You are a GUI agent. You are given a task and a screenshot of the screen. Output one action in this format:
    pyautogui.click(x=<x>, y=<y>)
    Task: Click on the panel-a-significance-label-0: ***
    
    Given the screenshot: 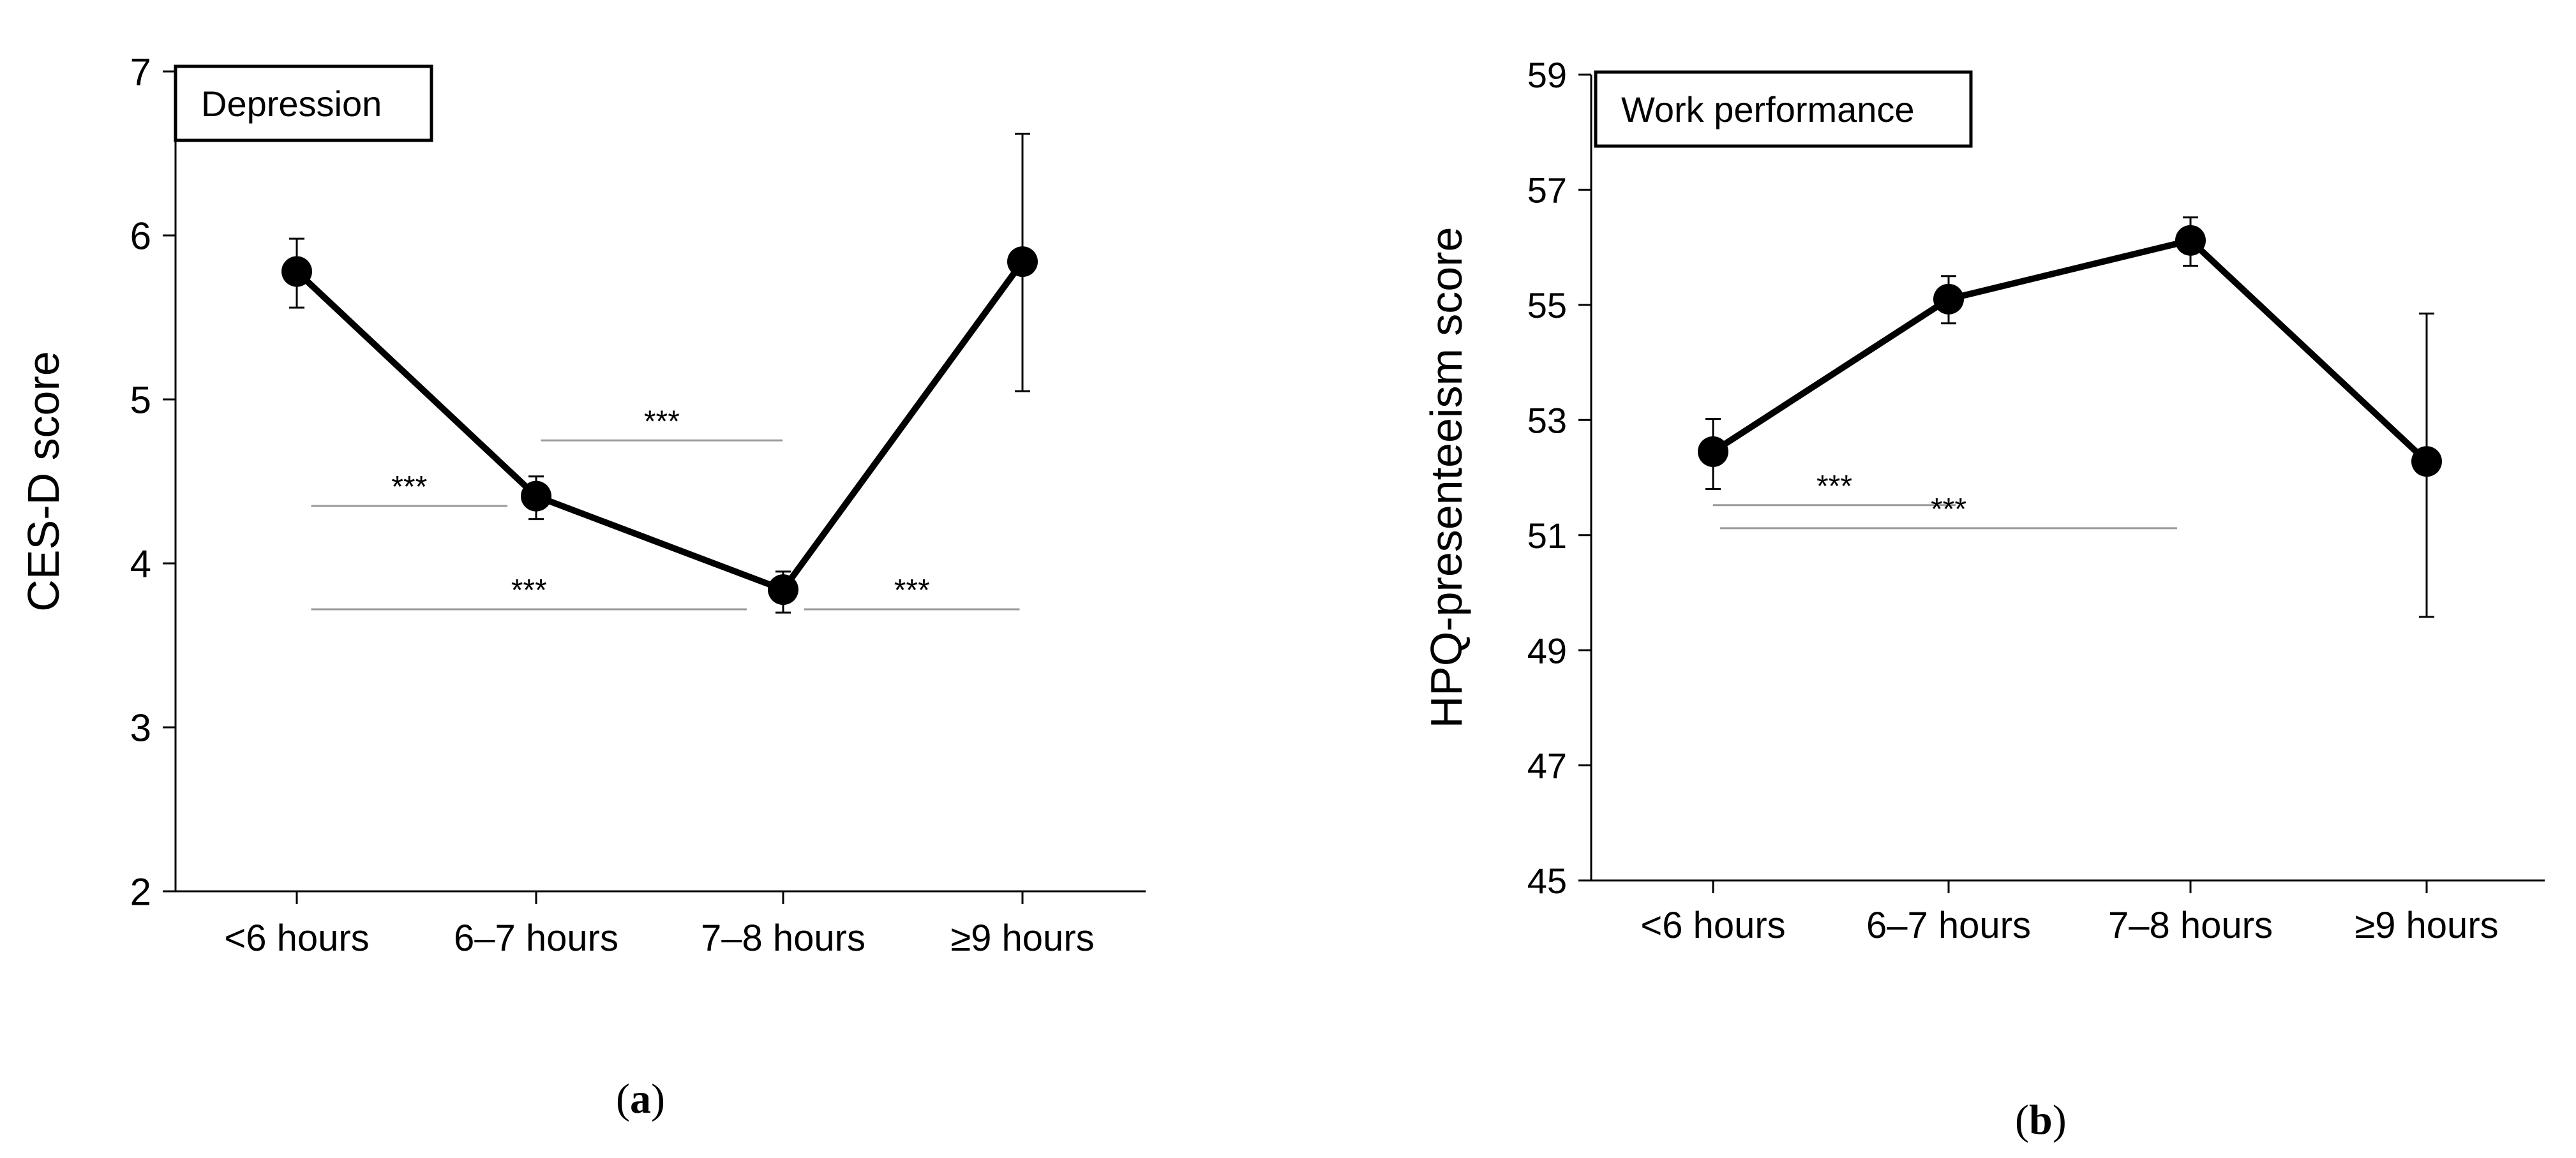 What is the action you would take?
    pyautogui.click(x=409, y=487)
    